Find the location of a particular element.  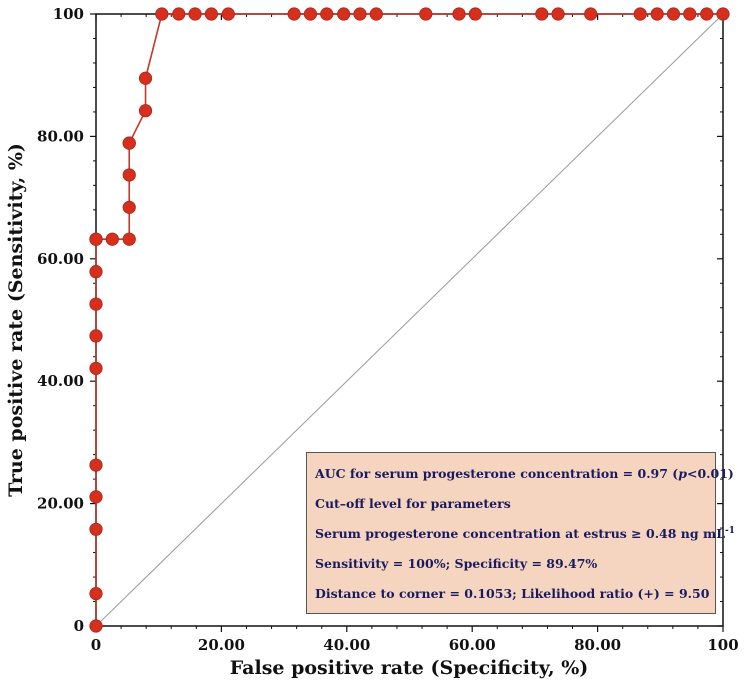

y-tick-label: 0 is located at coordinates (79, 626).